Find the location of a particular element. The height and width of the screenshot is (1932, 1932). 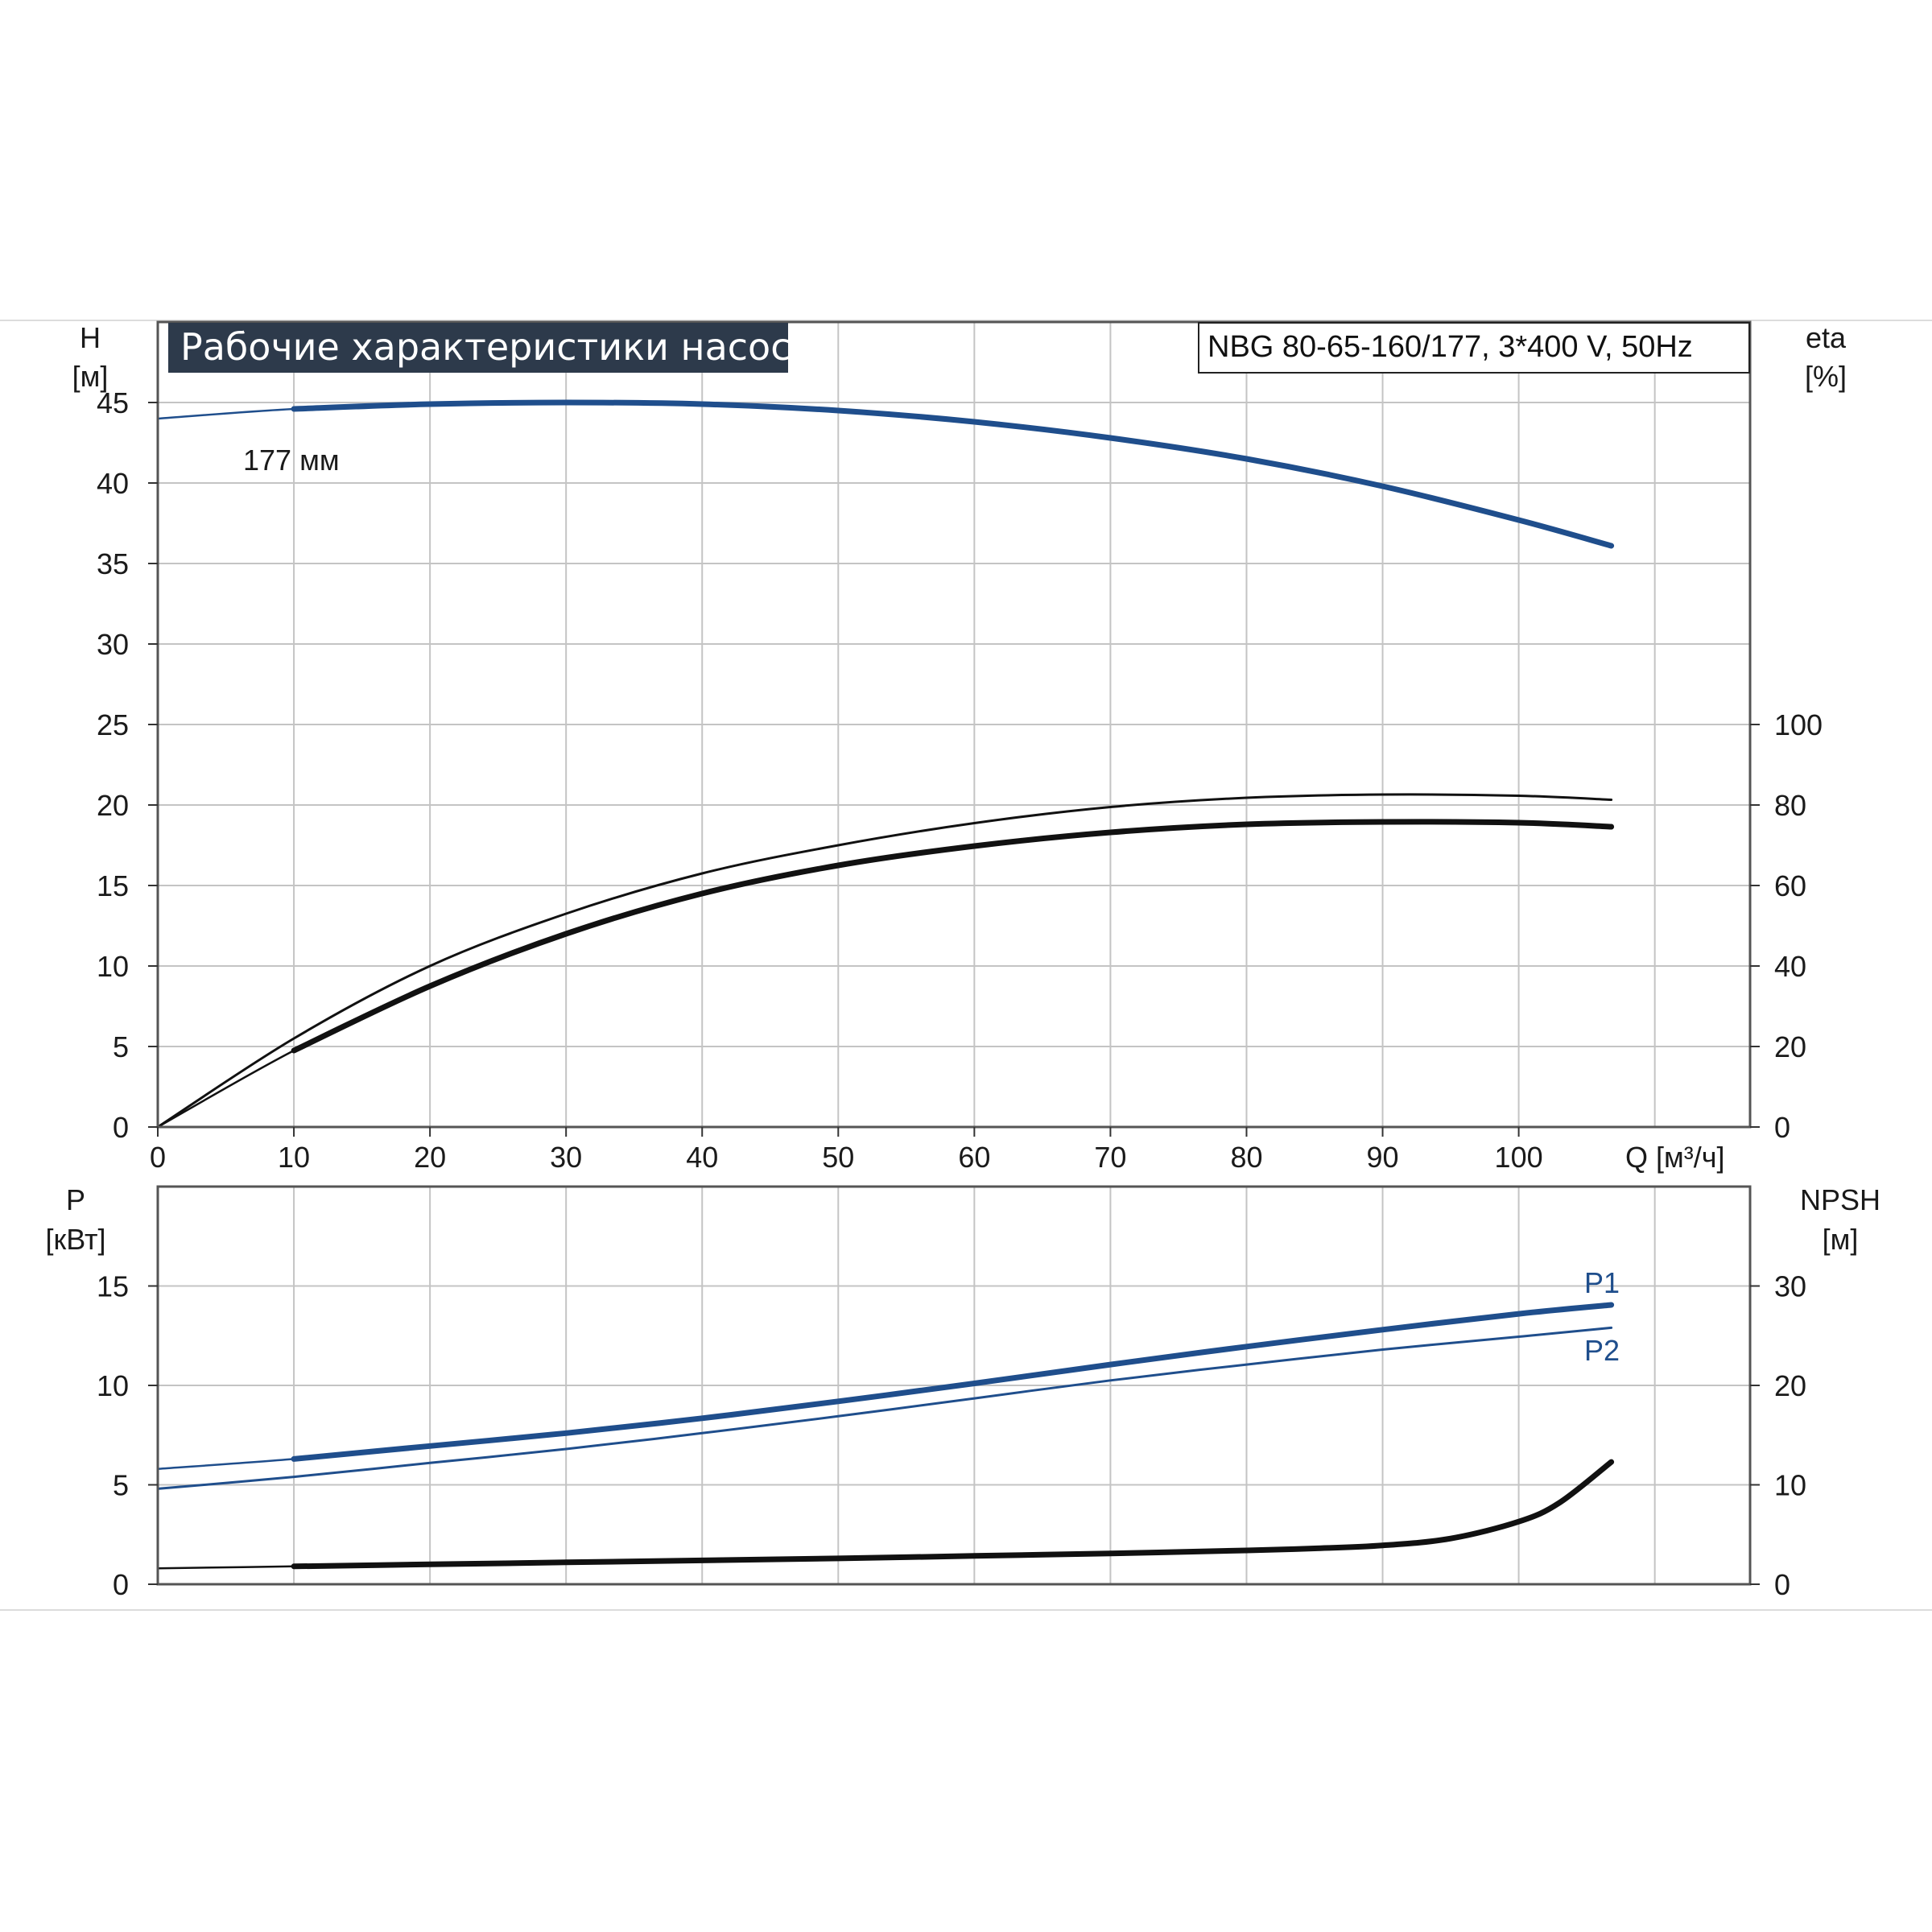

y-right-label-symbol: eta is located at coordinates (1826, 337).